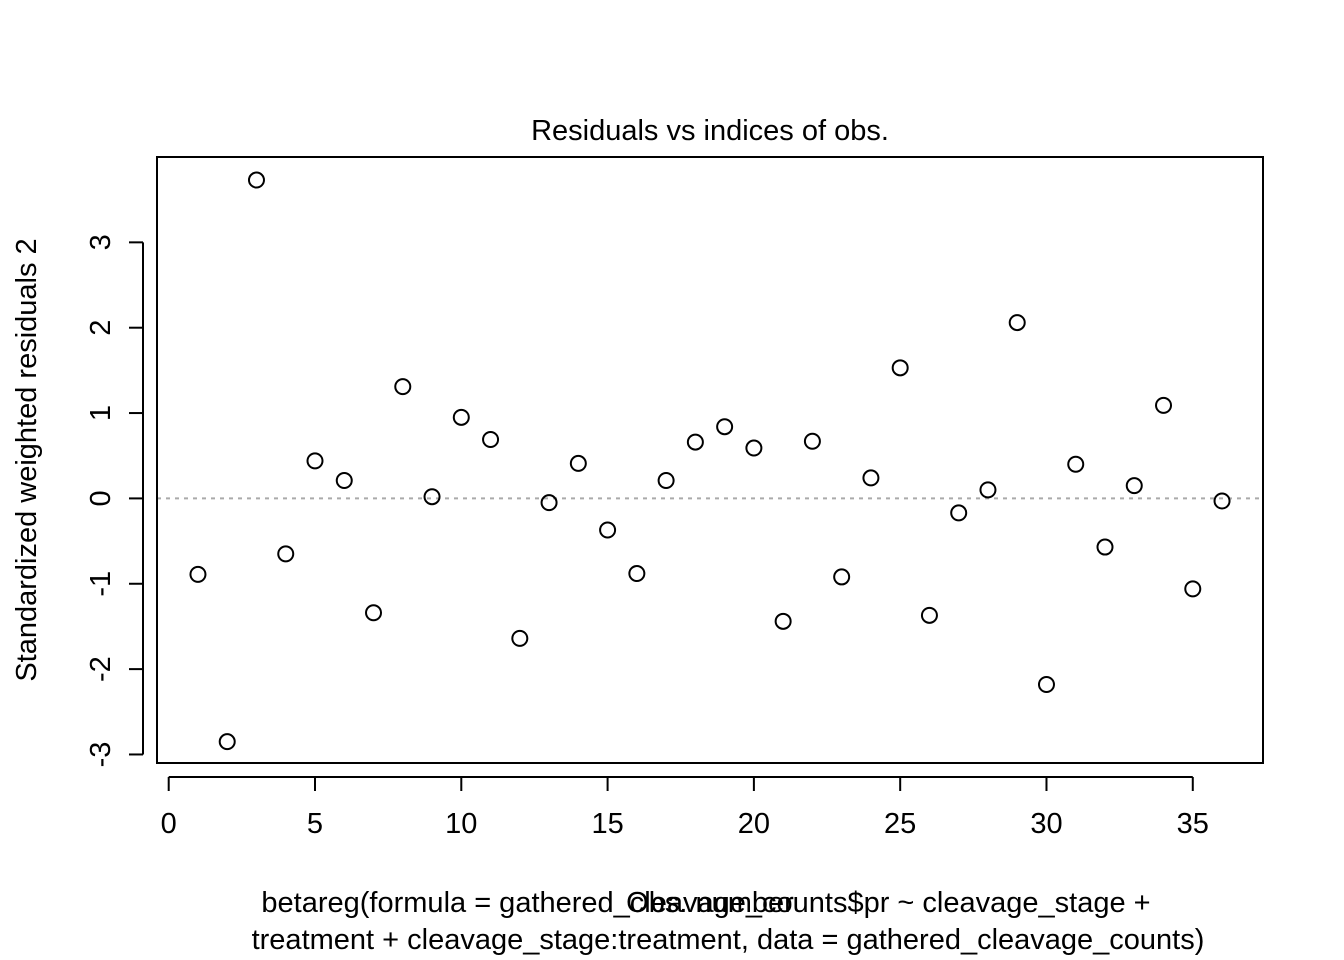  What do you see at coordinates (754, 824) in the screenshot?
I see `x-tick-label: 20` at bounding box center [754, 824].